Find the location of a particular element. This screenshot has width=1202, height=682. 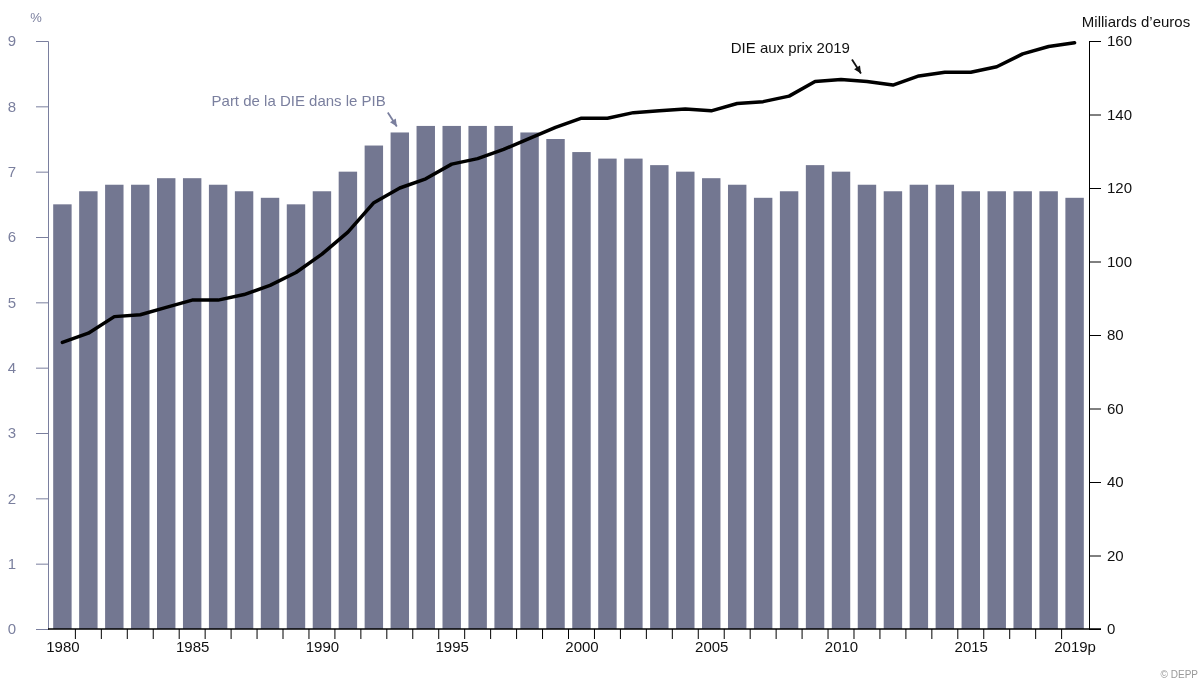

text: © DEPP is located at coordinates (1179, 674).